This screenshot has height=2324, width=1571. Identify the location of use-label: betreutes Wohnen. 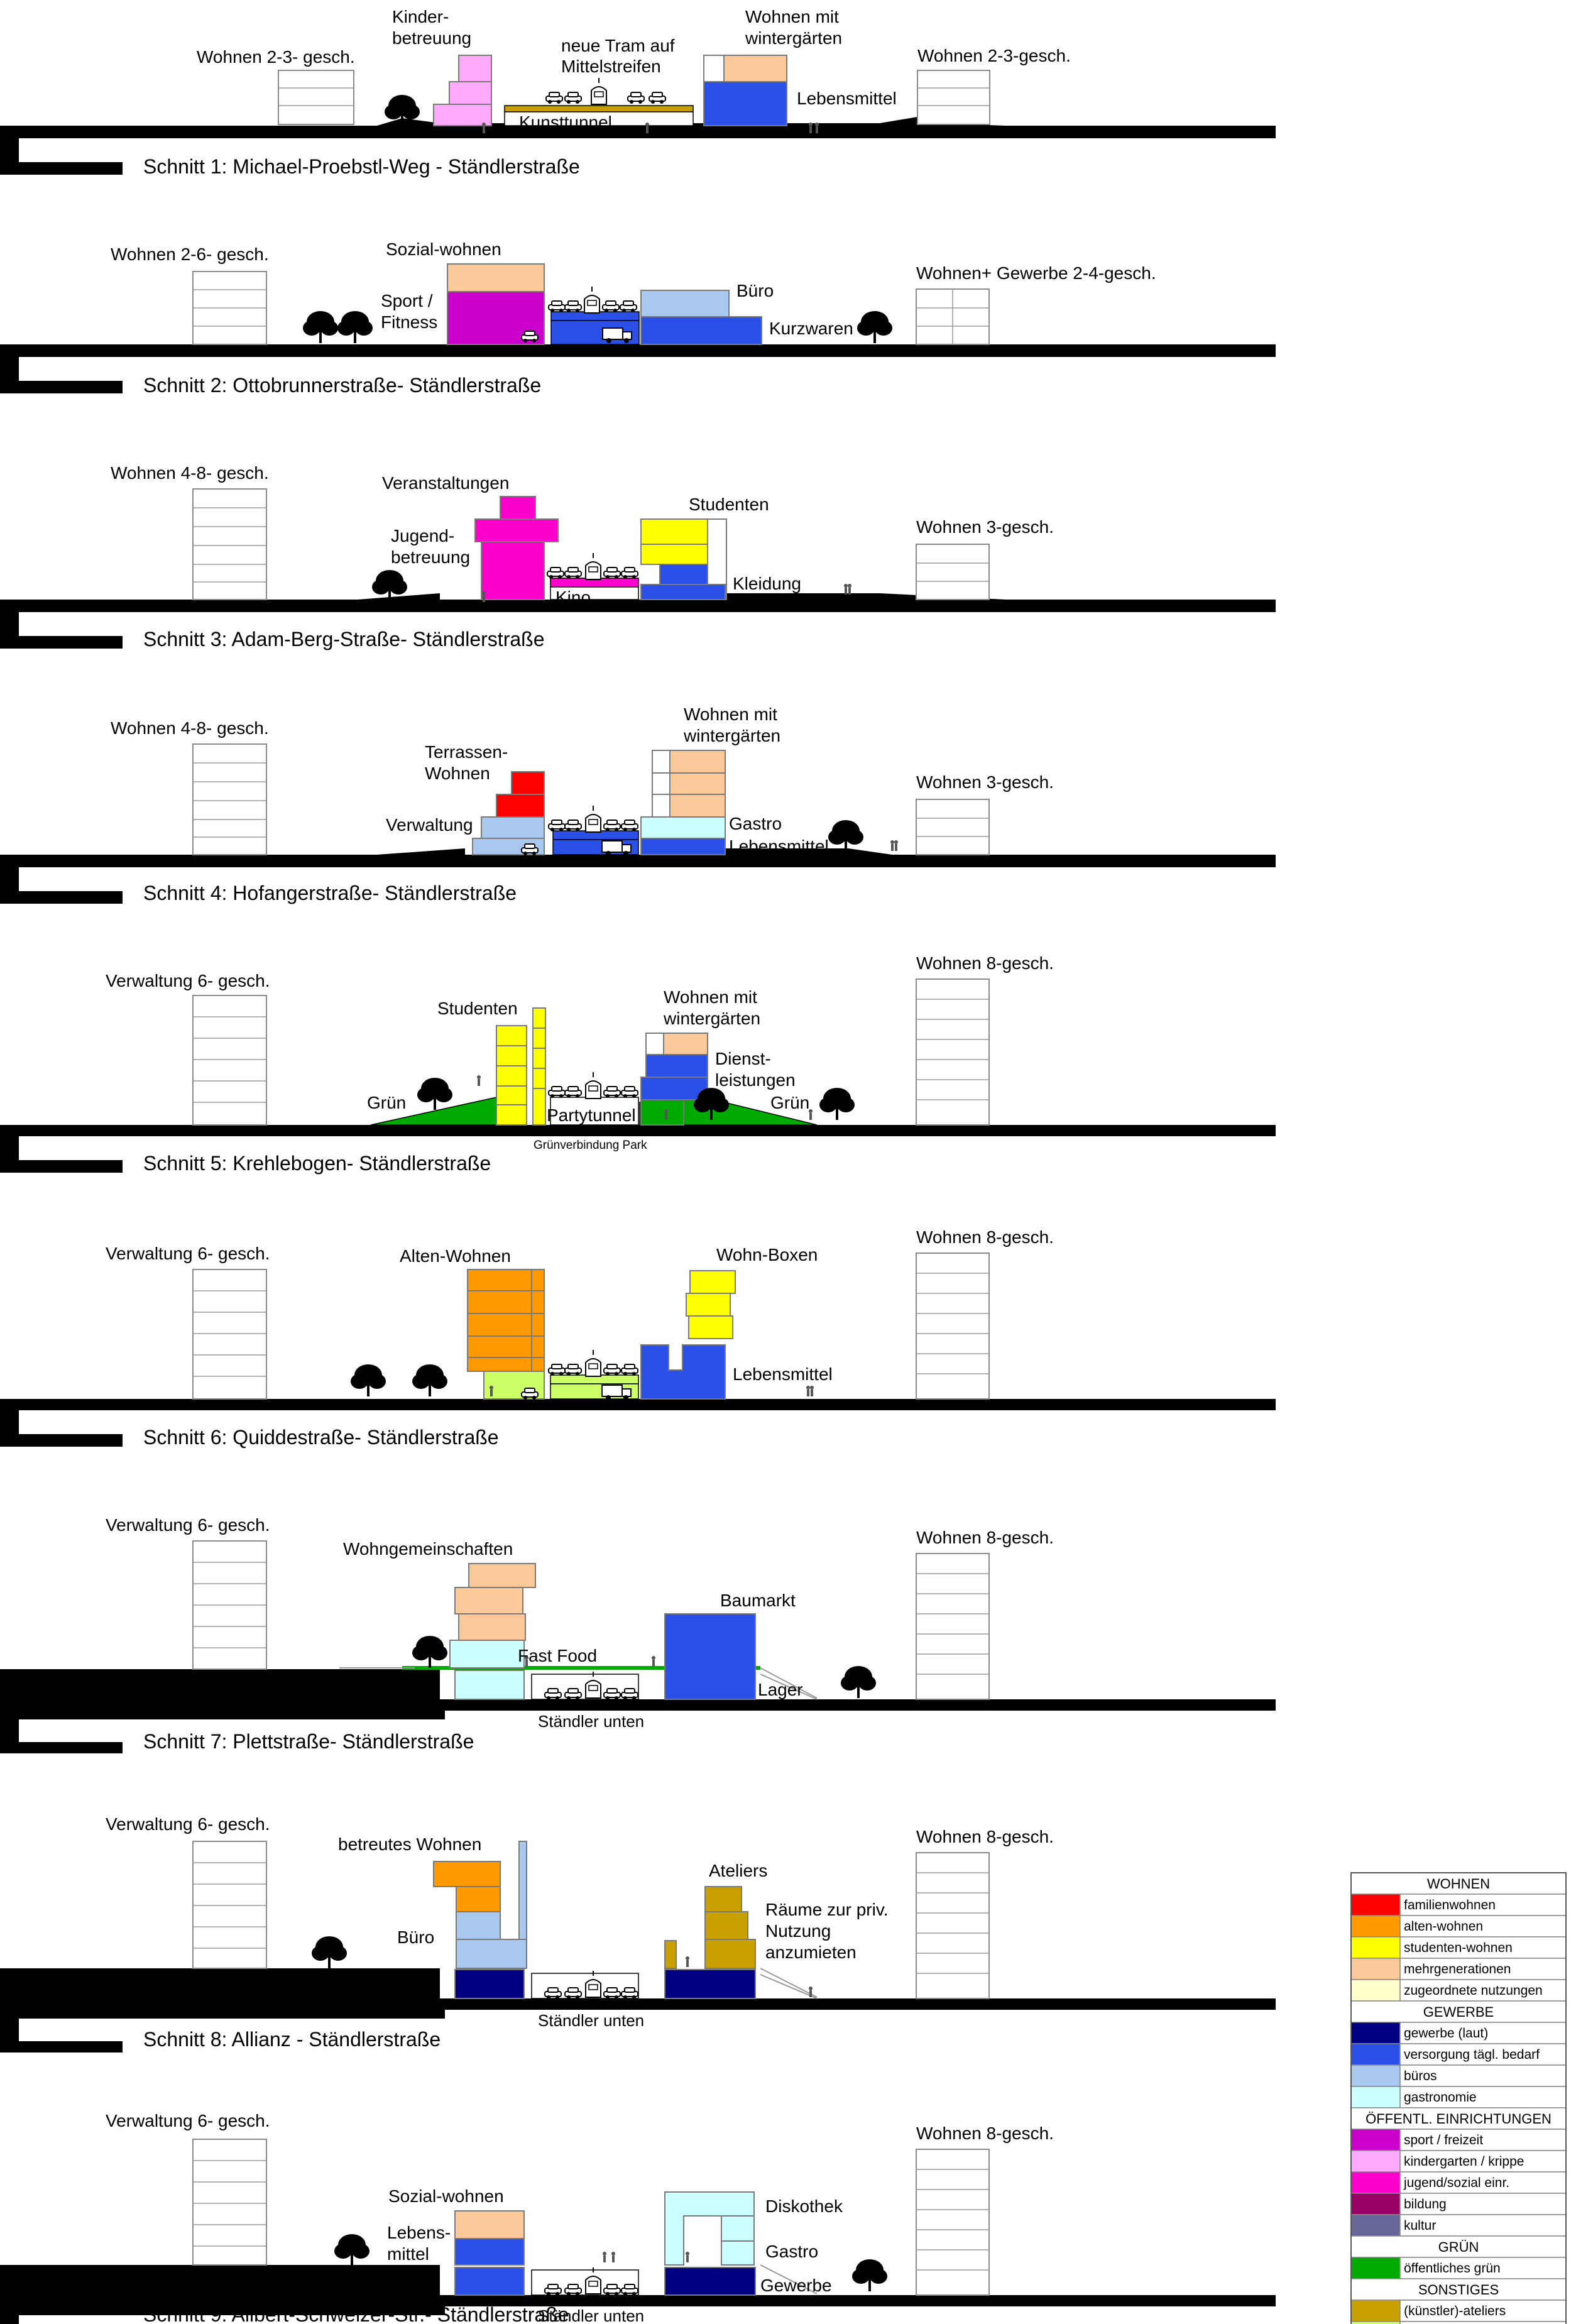
(409, 1844).